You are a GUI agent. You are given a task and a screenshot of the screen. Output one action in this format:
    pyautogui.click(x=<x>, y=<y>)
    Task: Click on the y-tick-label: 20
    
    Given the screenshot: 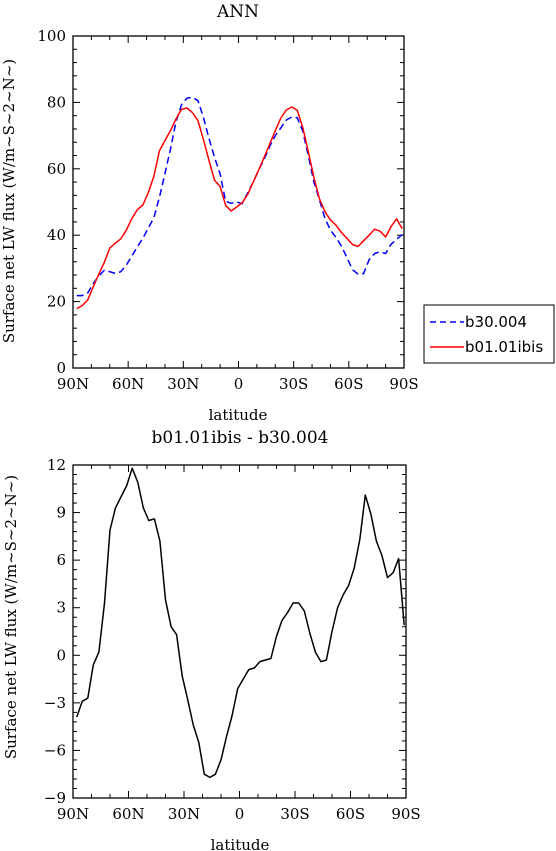 What is the action you would take?
    pyautogui.click(x=56, y=302)
    